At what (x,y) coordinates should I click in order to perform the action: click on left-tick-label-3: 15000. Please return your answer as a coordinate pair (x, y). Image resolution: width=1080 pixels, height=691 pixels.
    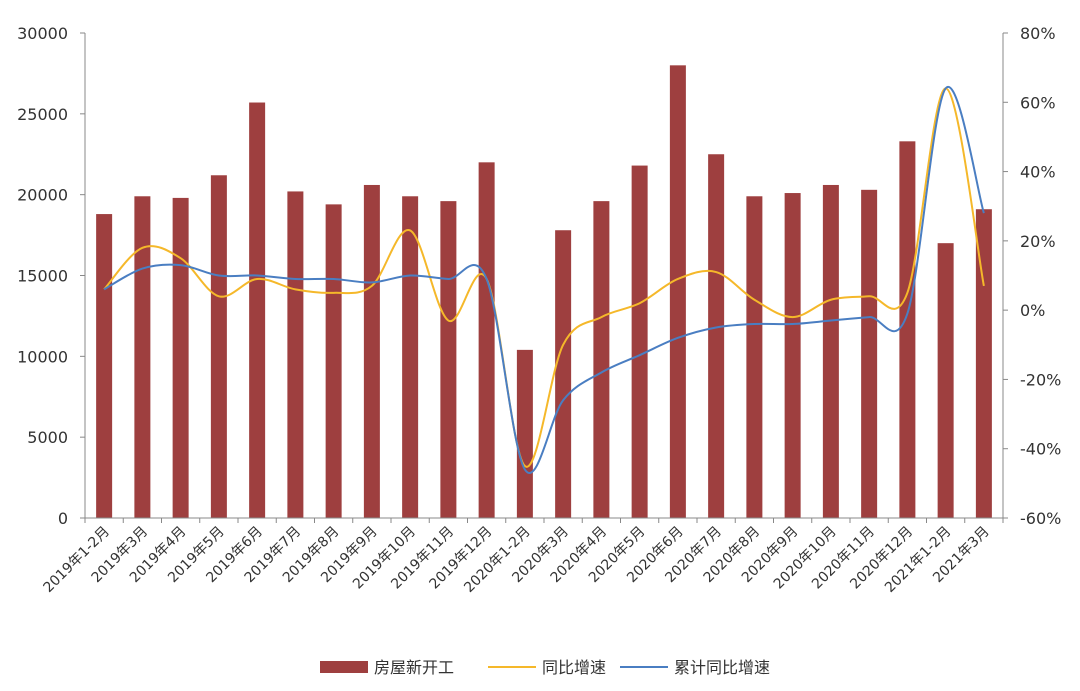
    Looking at the image, I should click on (42, 276).